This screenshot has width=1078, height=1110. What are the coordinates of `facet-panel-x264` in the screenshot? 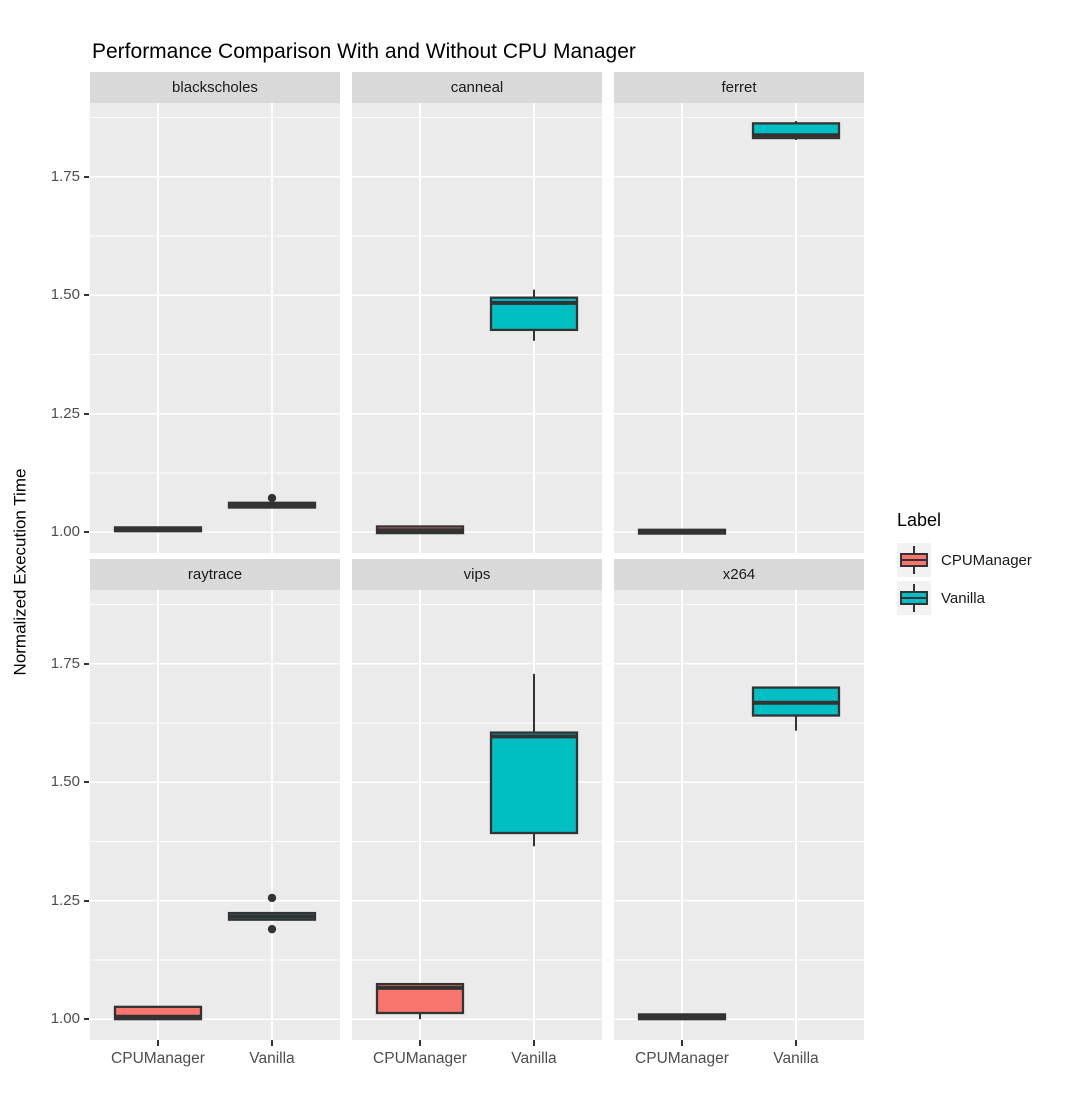 It's located at (739, 815).